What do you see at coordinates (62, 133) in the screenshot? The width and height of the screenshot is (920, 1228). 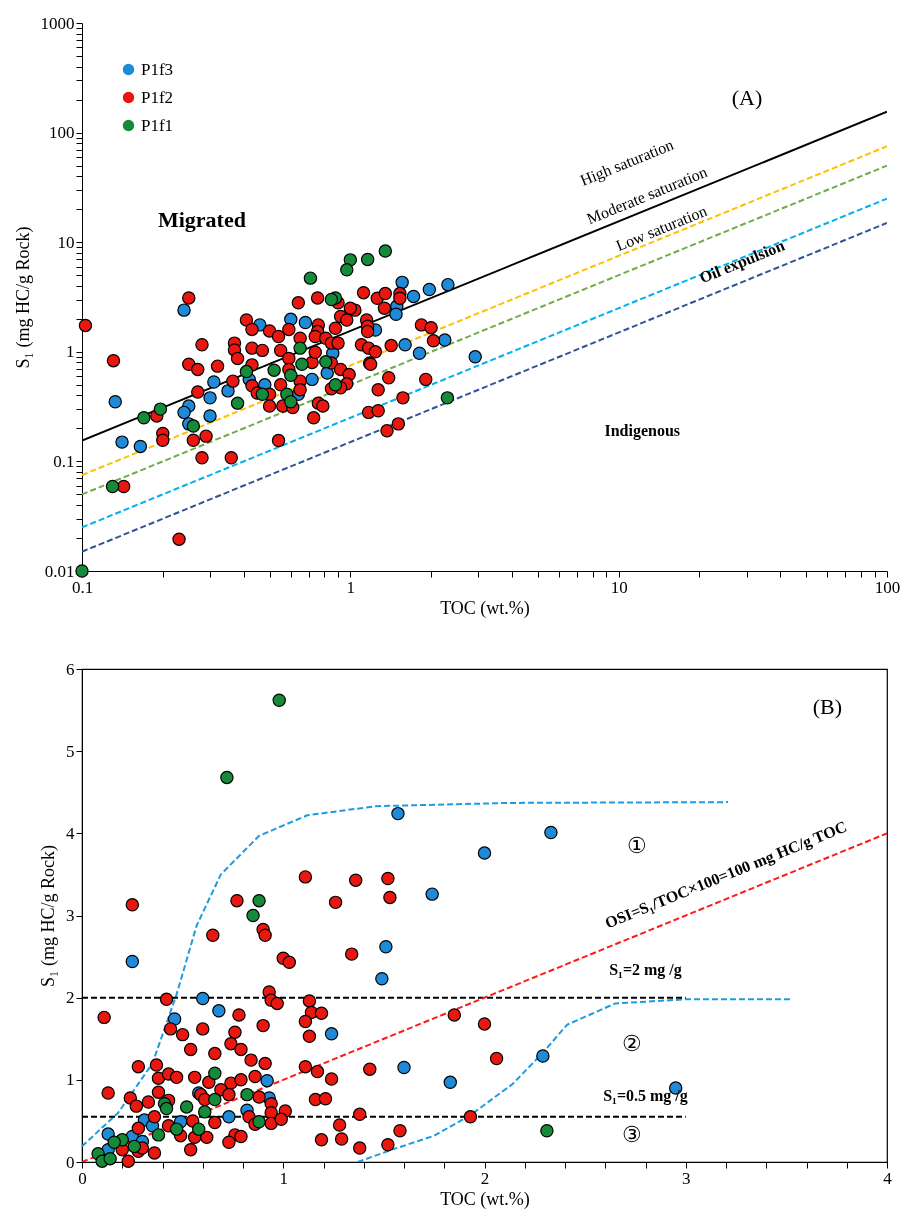 I see `y-tick-label: 100` at bounding box center [62, 133].